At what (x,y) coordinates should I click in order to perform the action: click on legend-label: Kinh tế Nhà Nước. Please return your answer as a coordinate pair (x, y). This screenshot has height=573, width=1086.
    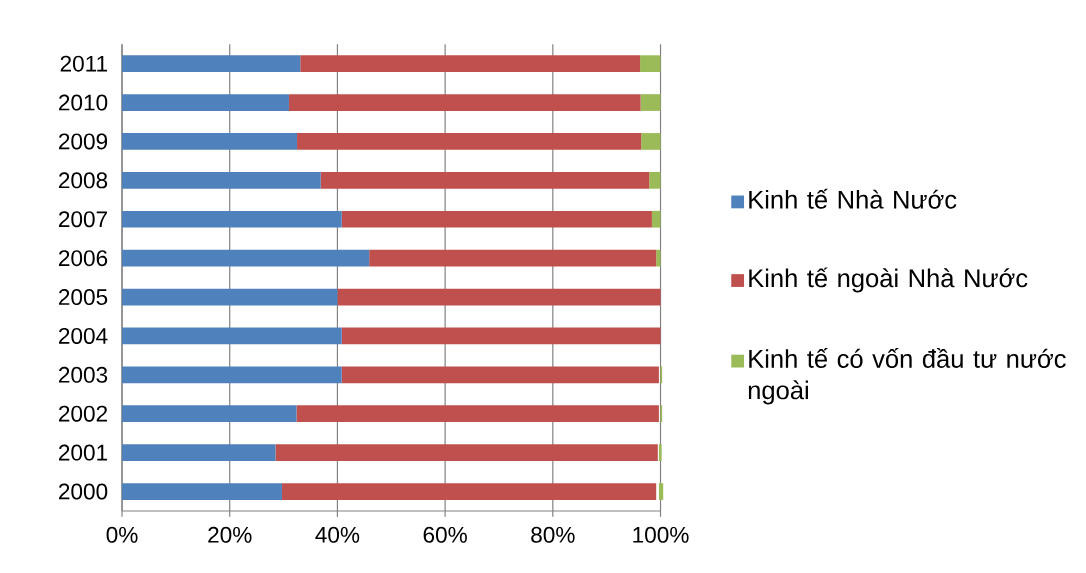
    Looking at the image, I should click on (853, 198).